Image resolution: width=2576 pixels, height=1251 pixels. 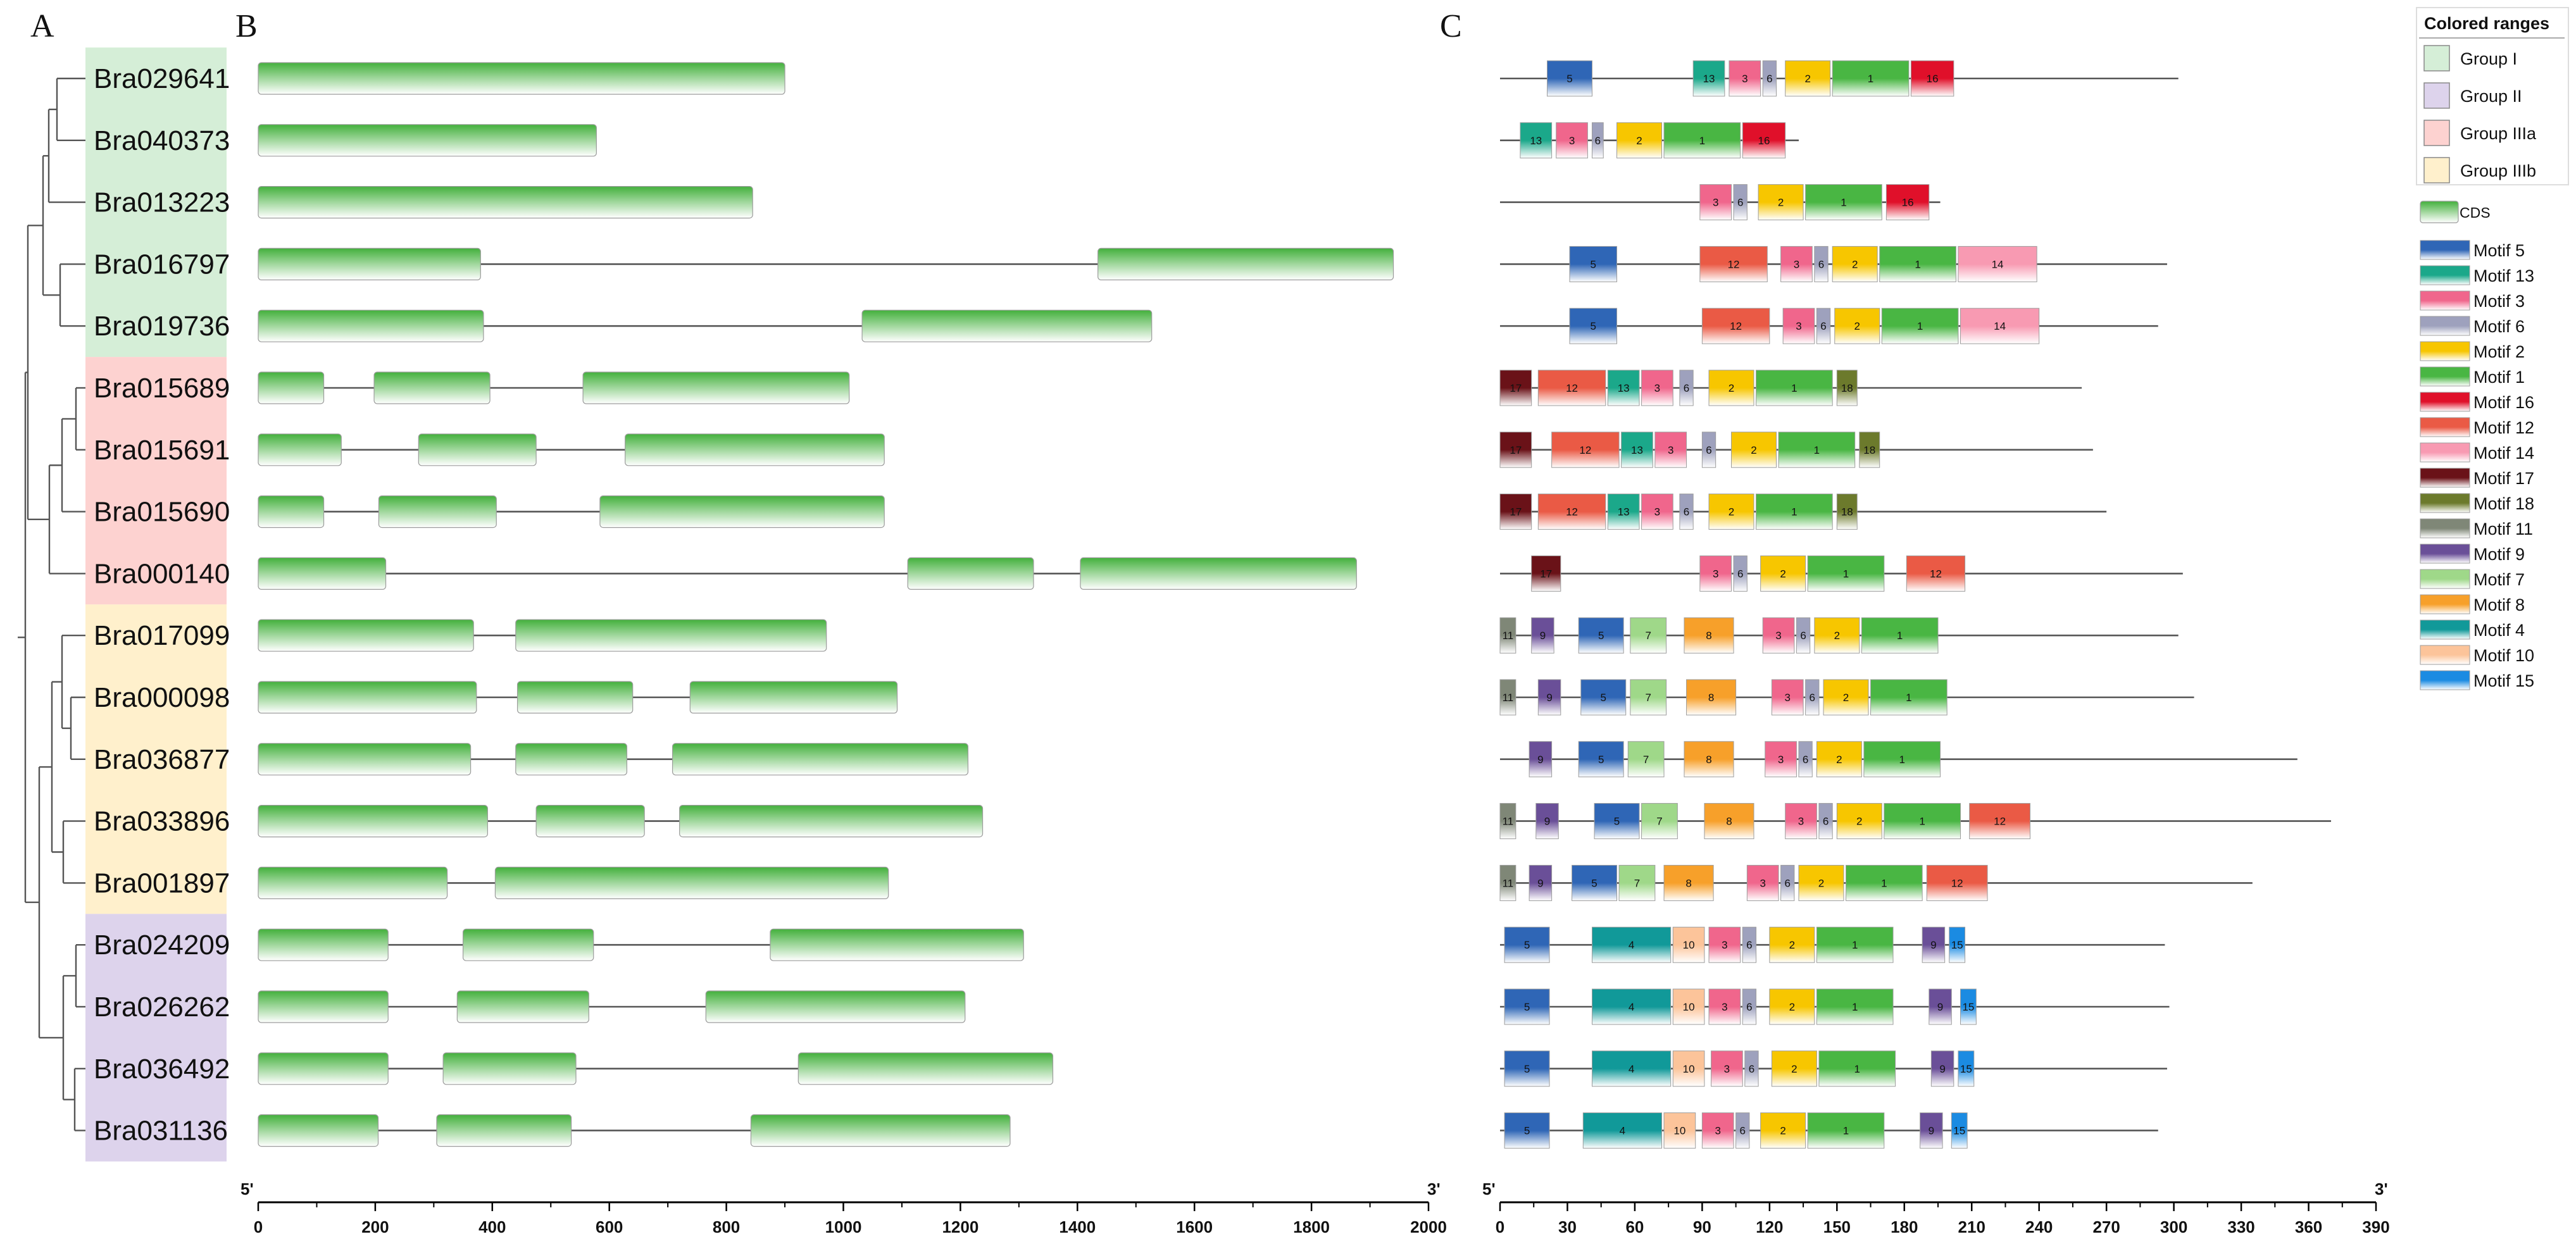 I want to click on legend-motif-label: Motif 10, so click(x=2503, y=655).